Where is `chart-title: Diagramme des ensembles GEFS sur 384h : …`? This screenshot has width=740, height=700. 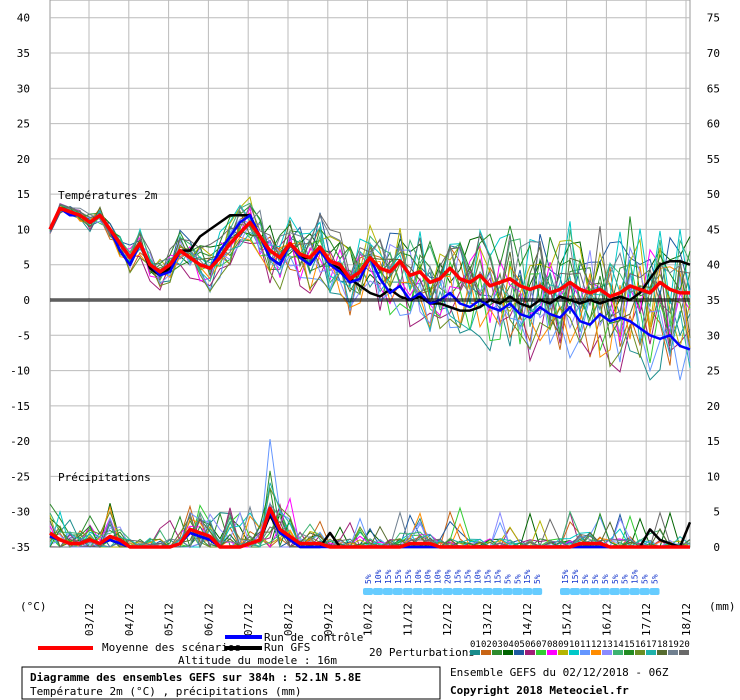
chart-title: Diagramme des ensembles GEFS sur 384h : … is located at coordinates (195, 677).